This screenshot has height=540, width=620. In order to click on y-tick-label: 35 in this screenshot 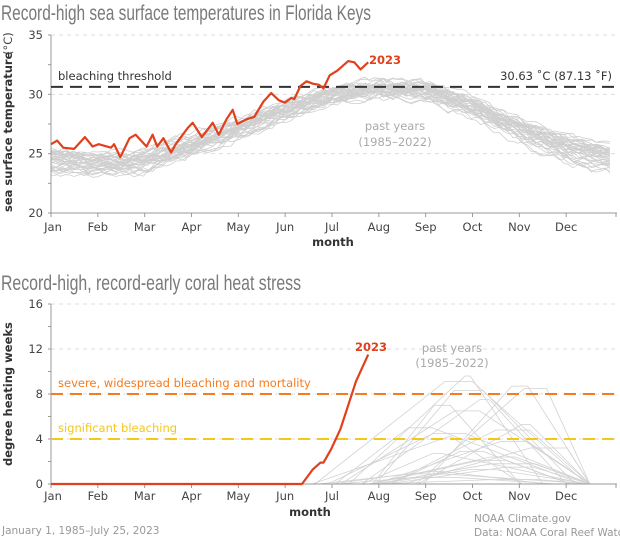, I will do `click(35, 35)`.